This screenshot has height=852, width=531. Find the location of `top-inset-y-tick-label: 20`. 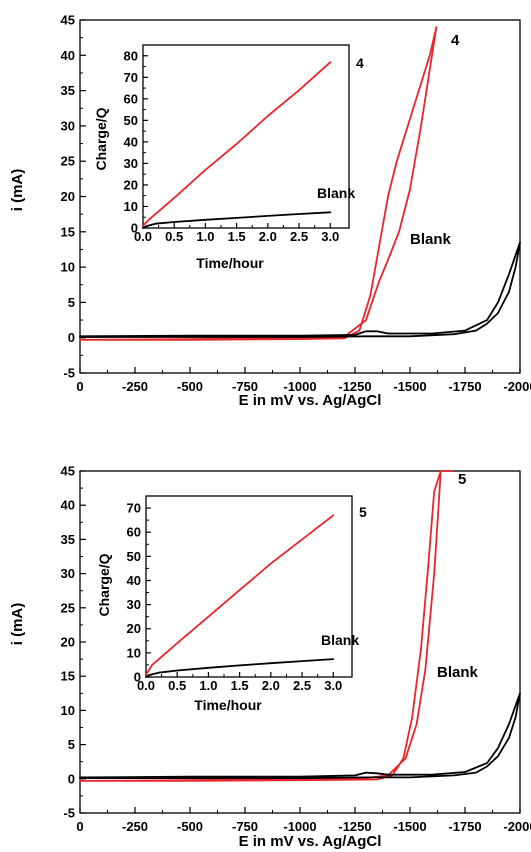

top-inset-y-tick-label: 20 is located at coordinates (131, 184).